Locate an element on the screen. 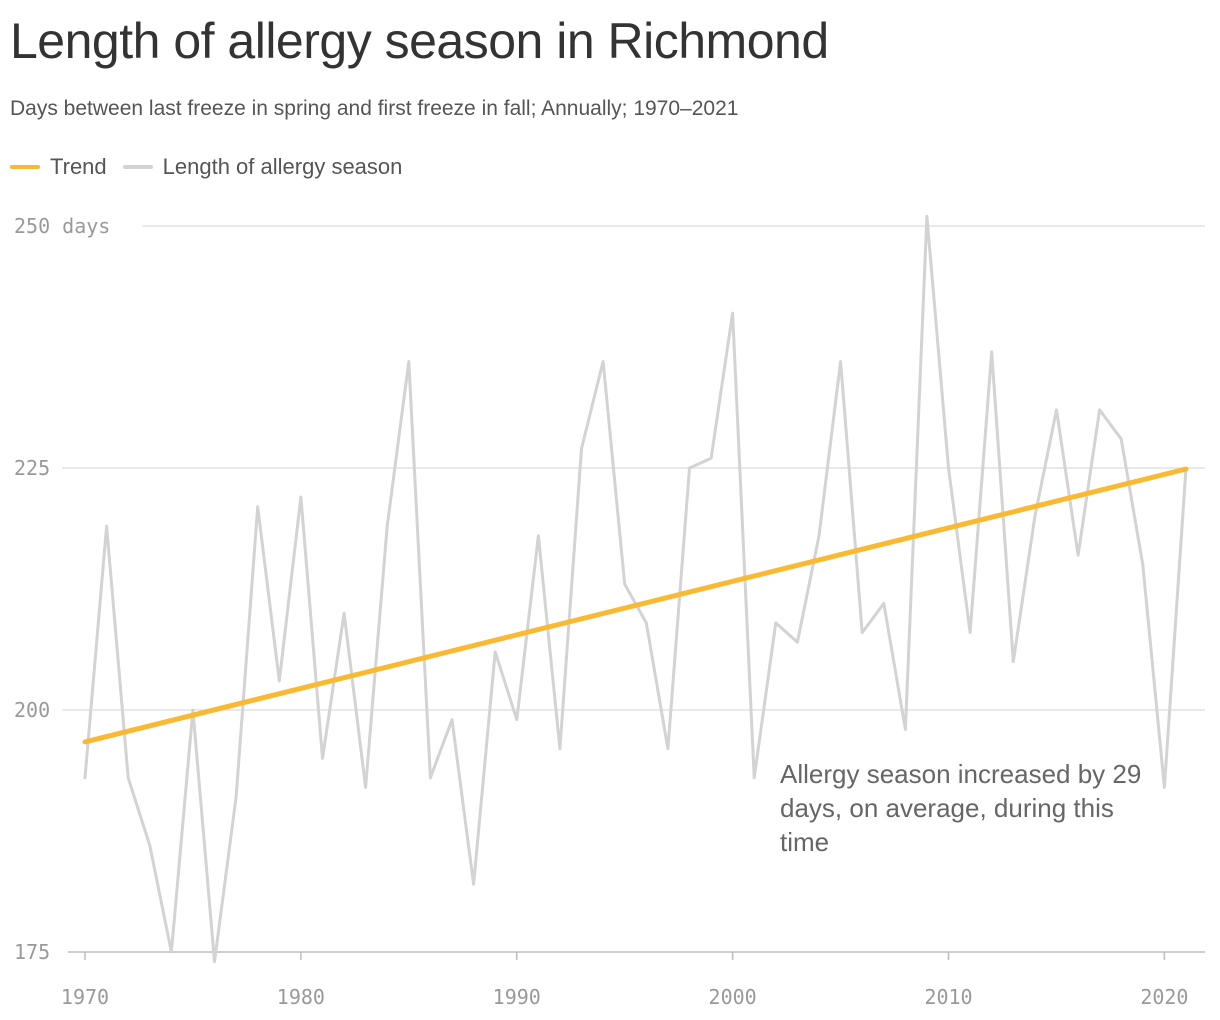  x-tick-label: 1990 is located at coordinates (517, 997).